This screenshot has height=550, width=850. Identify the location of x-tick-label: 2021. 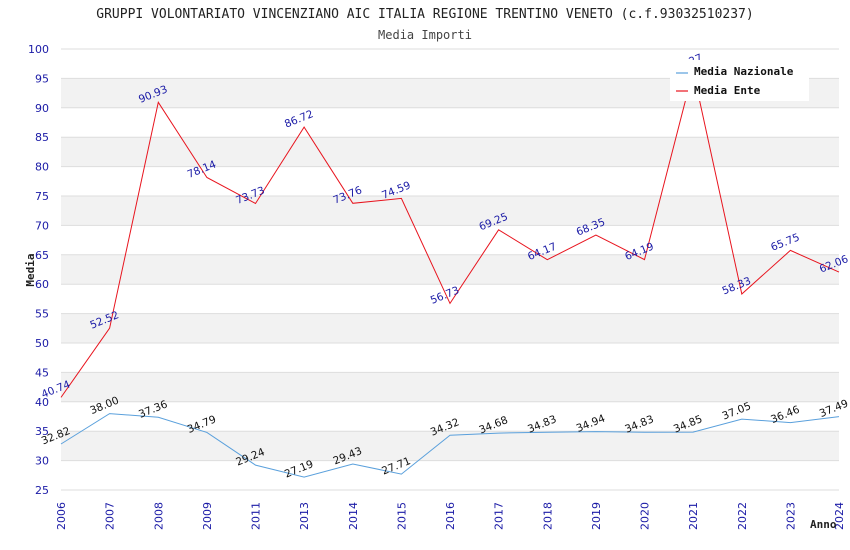
(693, 516).